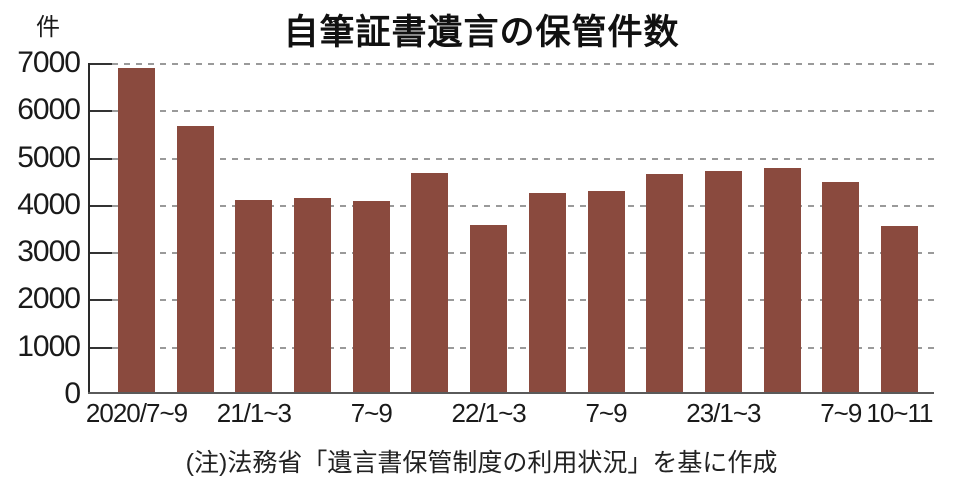 The width and height of the screenshot is (963, 489). I want to click on y-axis-tick-label: 3000, so click(49, 252).